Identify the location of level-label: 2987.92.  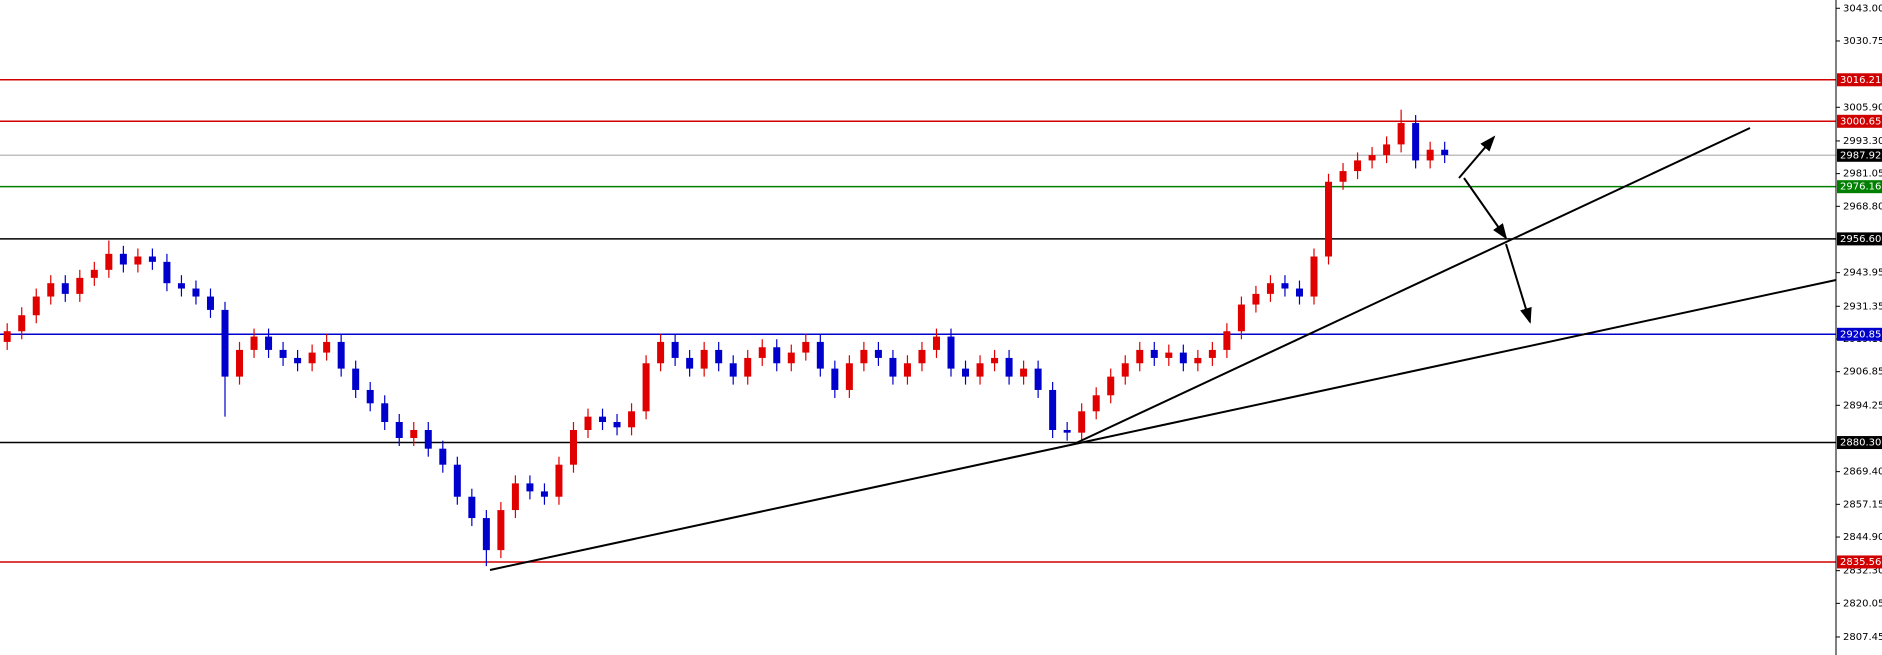
(1860, 155).